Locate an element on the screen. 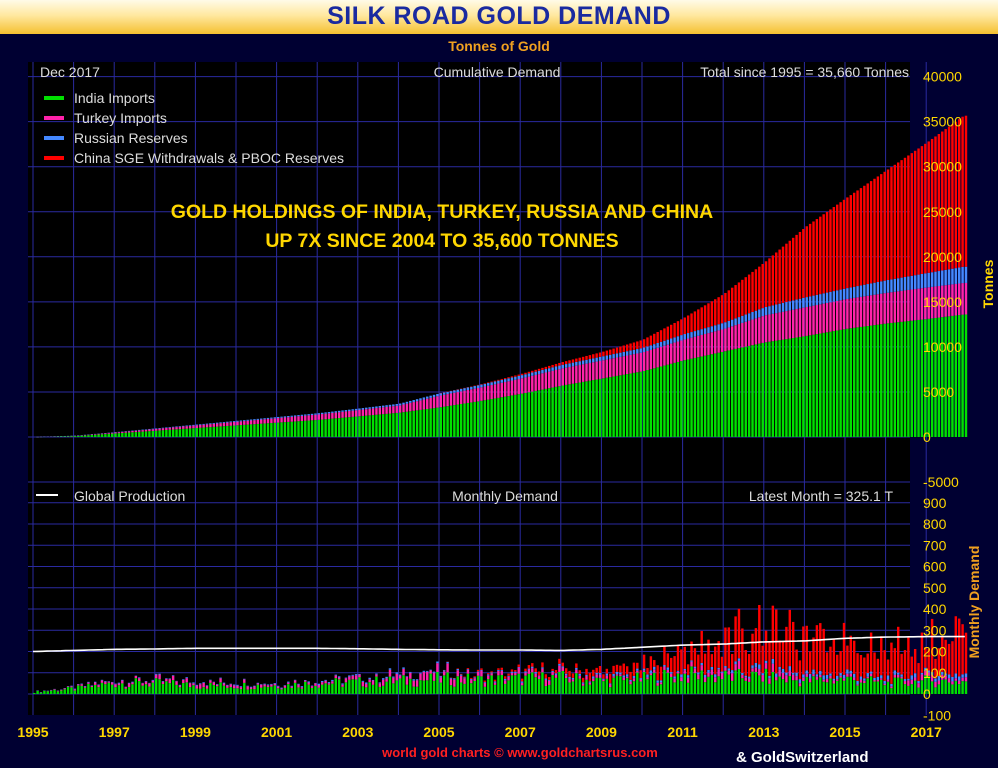 The width and height of the screenshot is (998, 768). footer-partner: & GoldSwitzerland is located at coordinates (802, 757).